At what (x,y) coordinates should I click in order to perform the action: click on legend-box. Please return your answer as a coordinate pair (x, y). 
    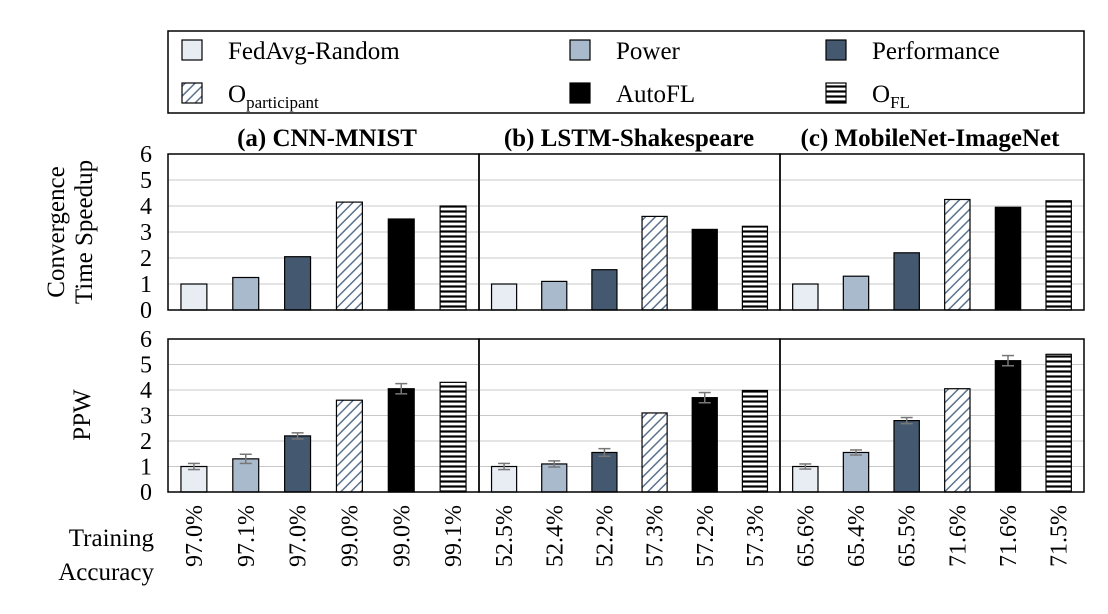
    Looking at the image, I should click on (626, 72).